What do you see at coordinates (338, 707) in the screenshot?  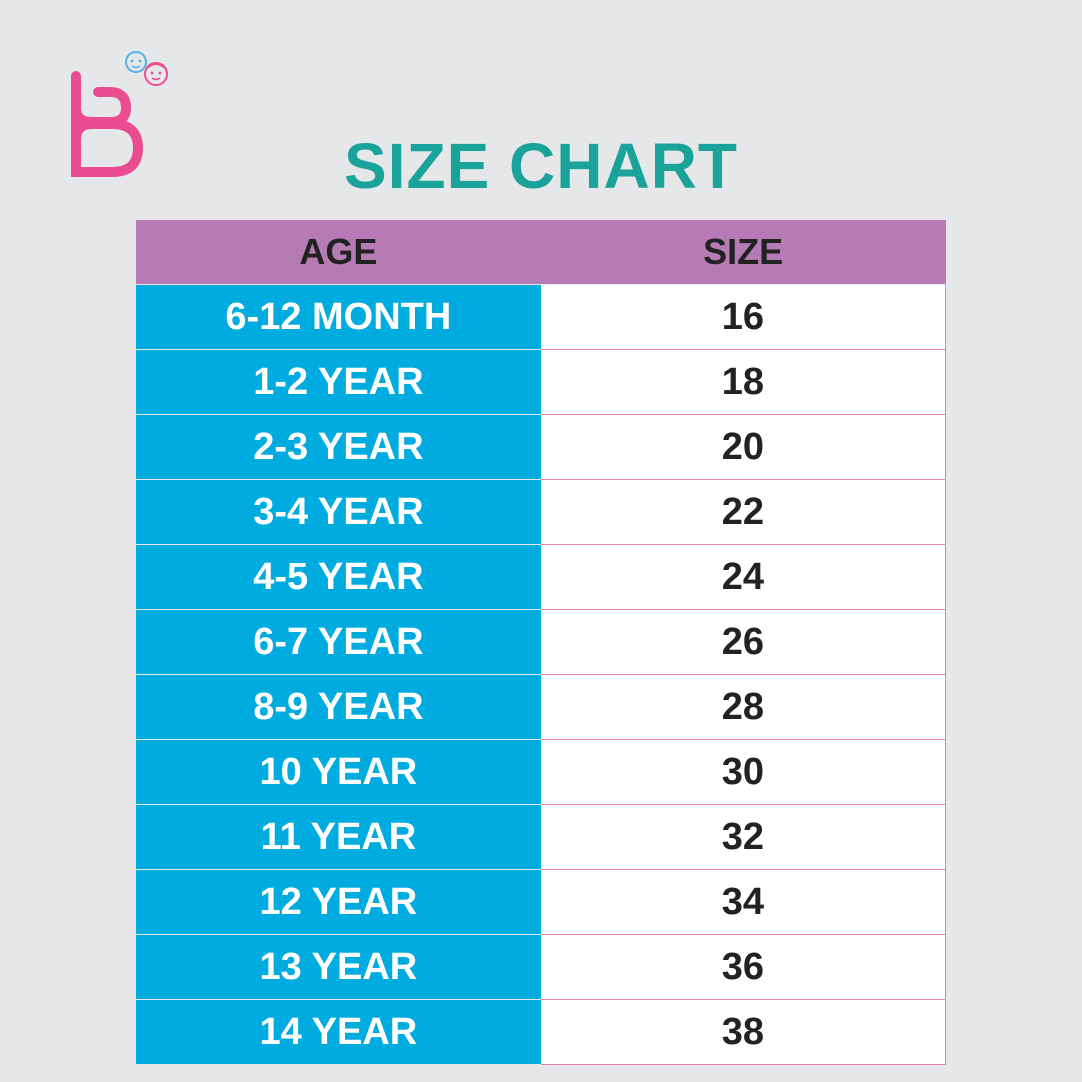 I see `age-cell: 8-9 YEAR` at bounding box center [338, 707].